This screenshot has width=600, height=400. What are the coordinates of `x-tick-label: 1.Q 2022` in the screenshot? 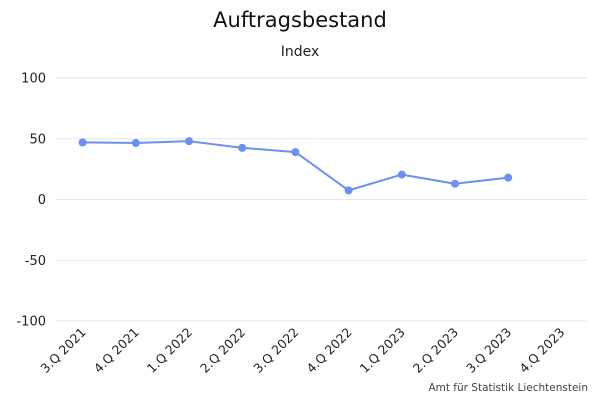 It's located at (169, 350).